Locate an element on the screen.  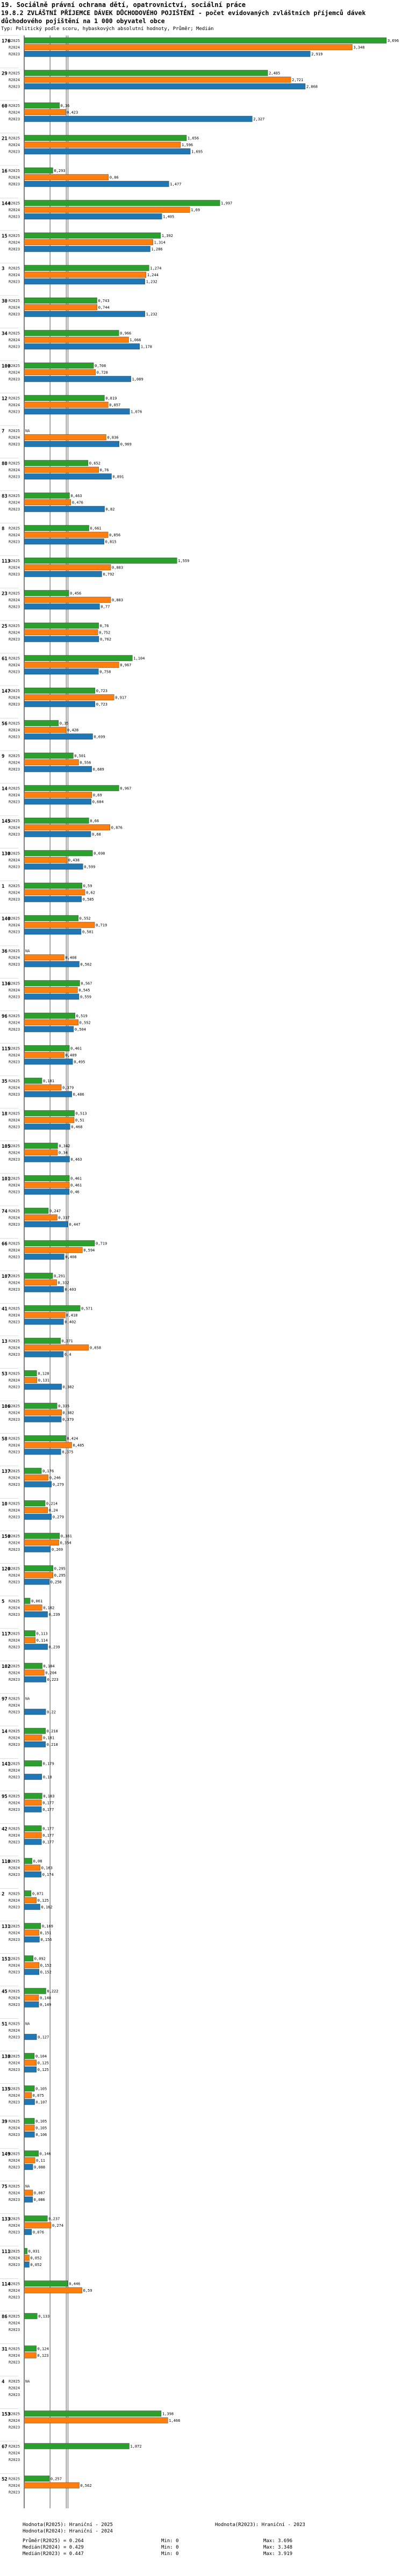
category-label: 4 is located at coordinates (3, 2382).